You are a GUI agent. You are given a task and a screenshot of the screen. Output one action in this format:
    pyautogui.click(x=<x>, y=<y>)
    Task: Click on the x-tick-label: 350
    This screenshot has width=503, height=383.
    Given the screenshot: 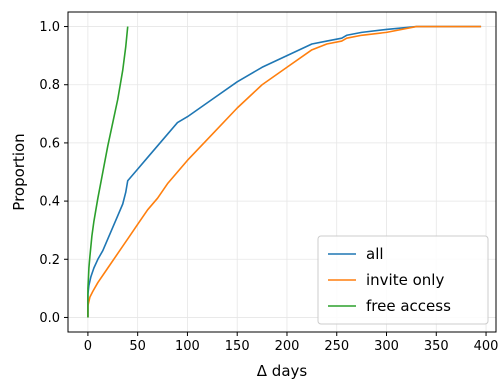 What is the action you would take?
    pyautogui.click(x=436, y=346)
    